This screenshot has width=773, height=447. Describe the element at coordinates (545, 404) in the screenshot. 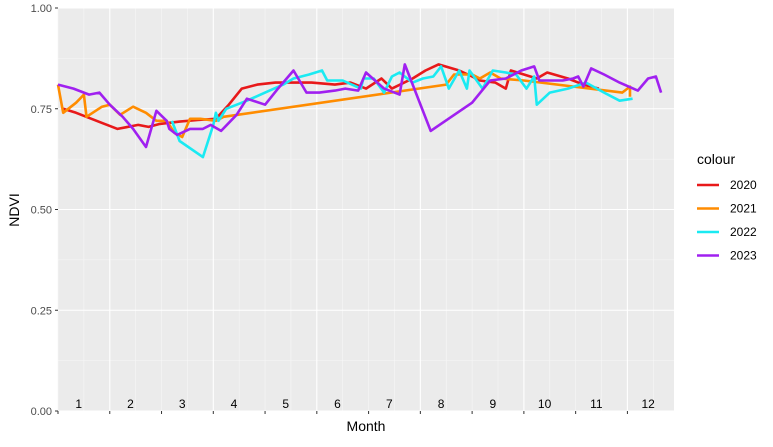

I see `month-label-10: 10` at that location.